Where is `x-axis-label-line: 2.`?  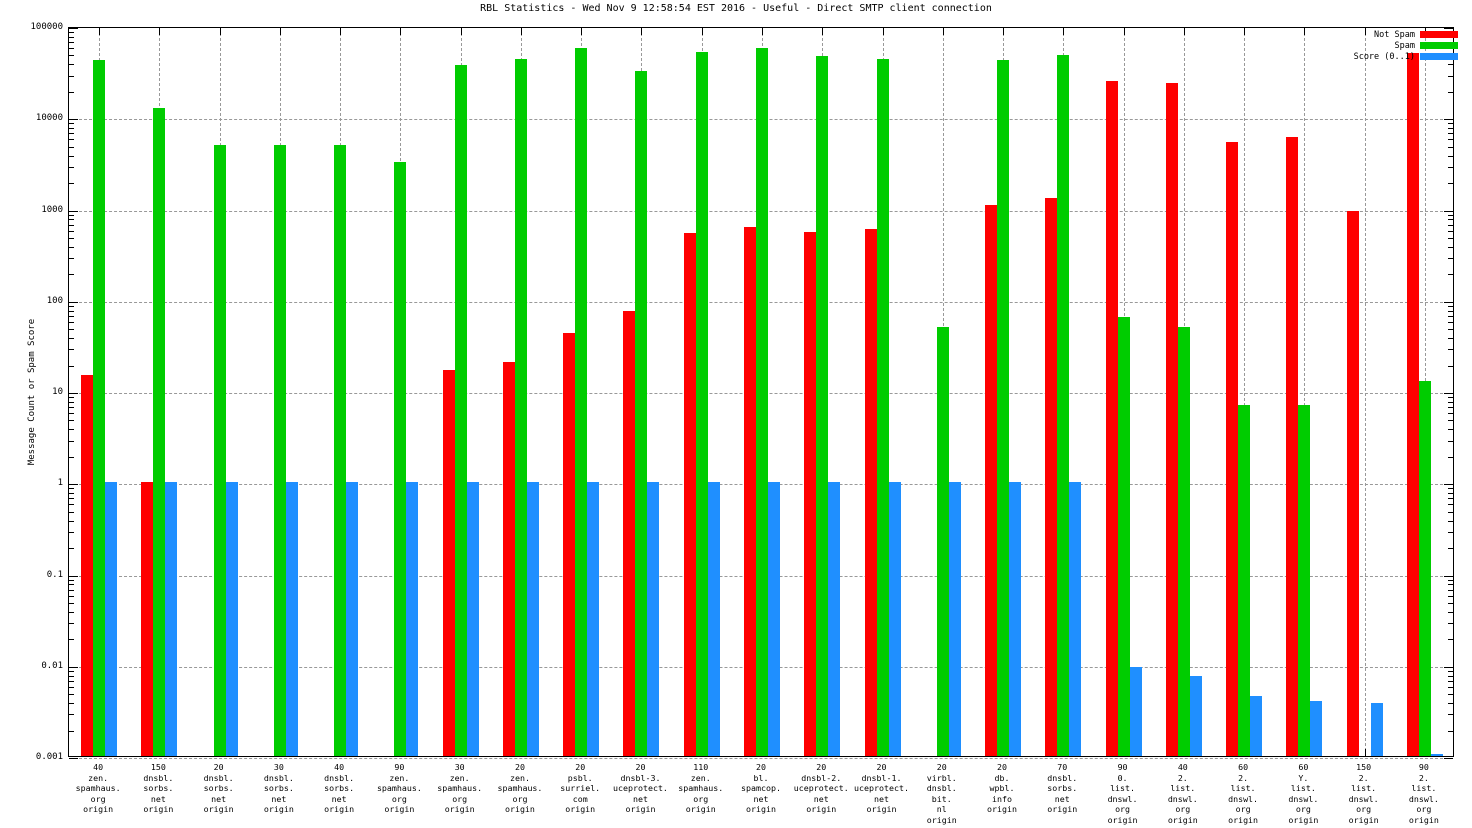 x-axis-label-line: 2. is located at coordinates (1423, 777).